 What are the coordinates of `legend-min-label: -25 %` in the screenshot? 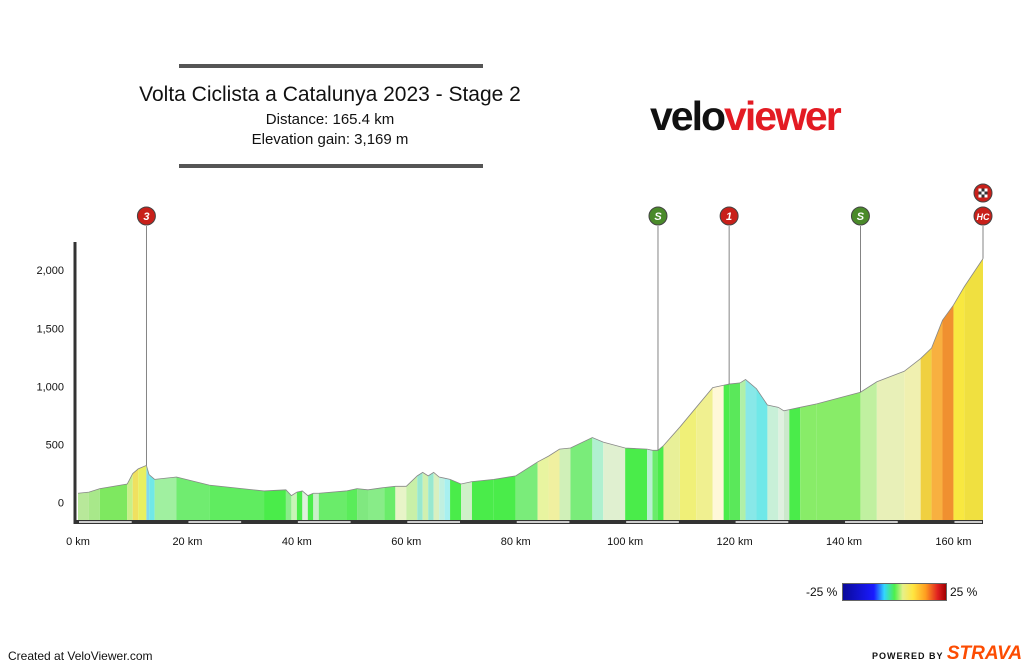 It's located at (822, 592).